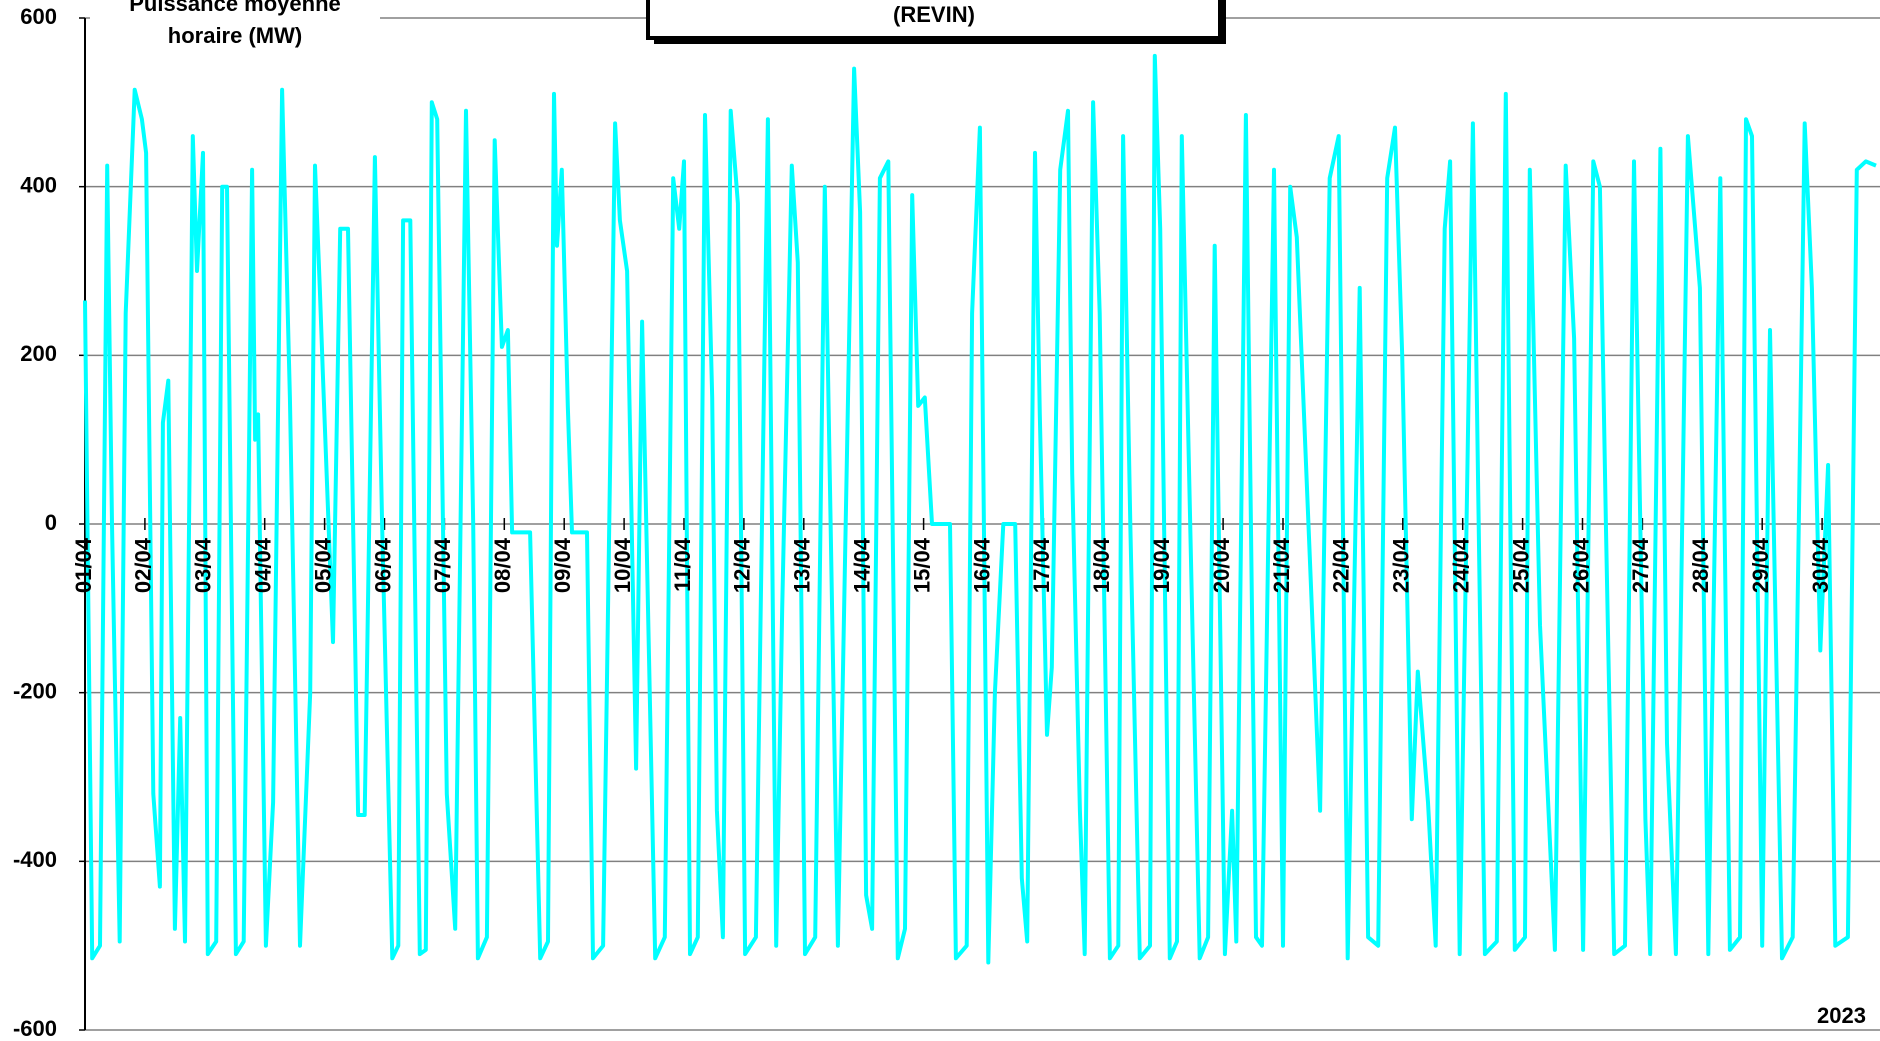 Image resolution: width=1880 pixels, height=1041 pixels. Describe the element at coordinates (1820, 565) in the screenshot. I see `x-tick-label: 30/04` at that location.